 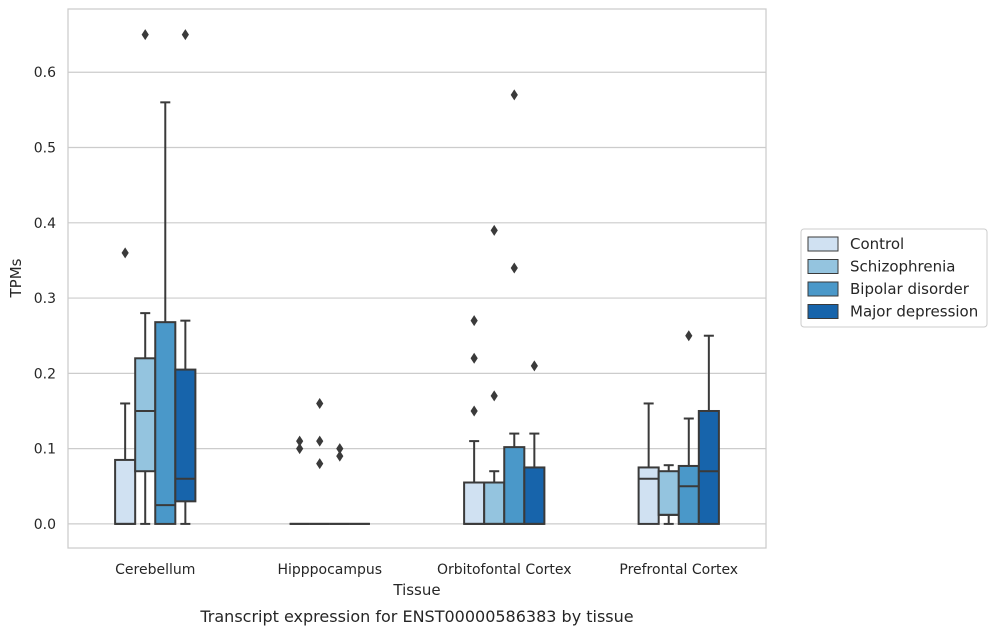 I want to click on y-tick-label: 0.2, so click(x=45, y=374).